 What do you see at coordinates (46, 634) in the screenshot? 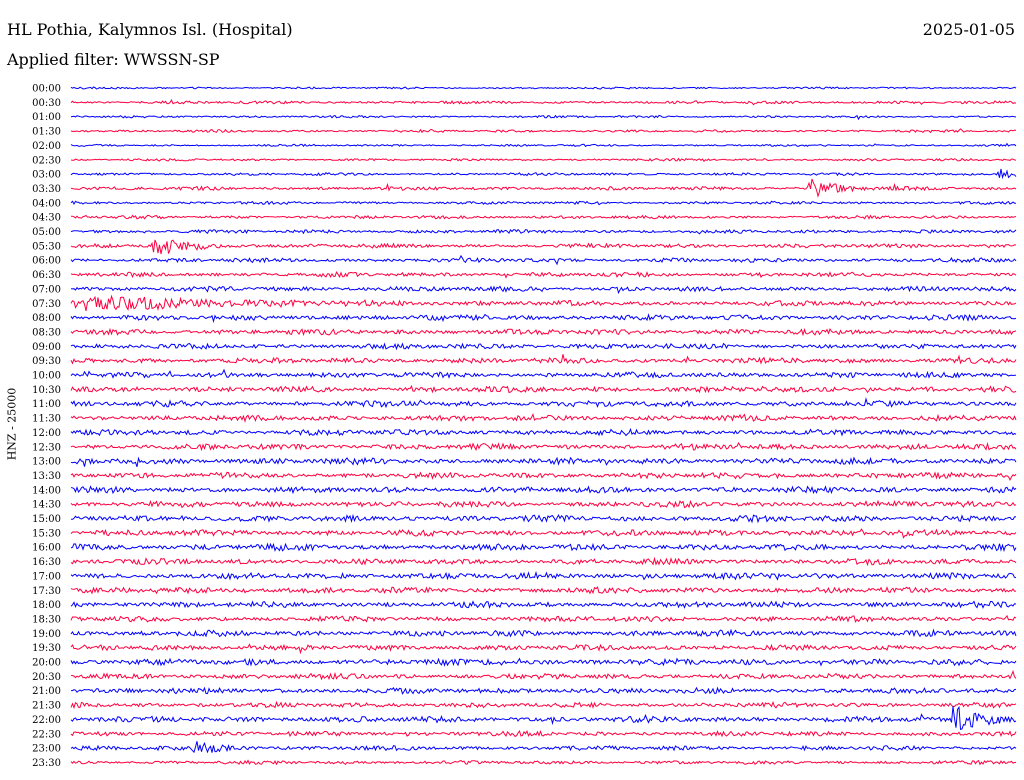
I see `row-time-label-1900: 19:00` at bounding box center [46, 634].